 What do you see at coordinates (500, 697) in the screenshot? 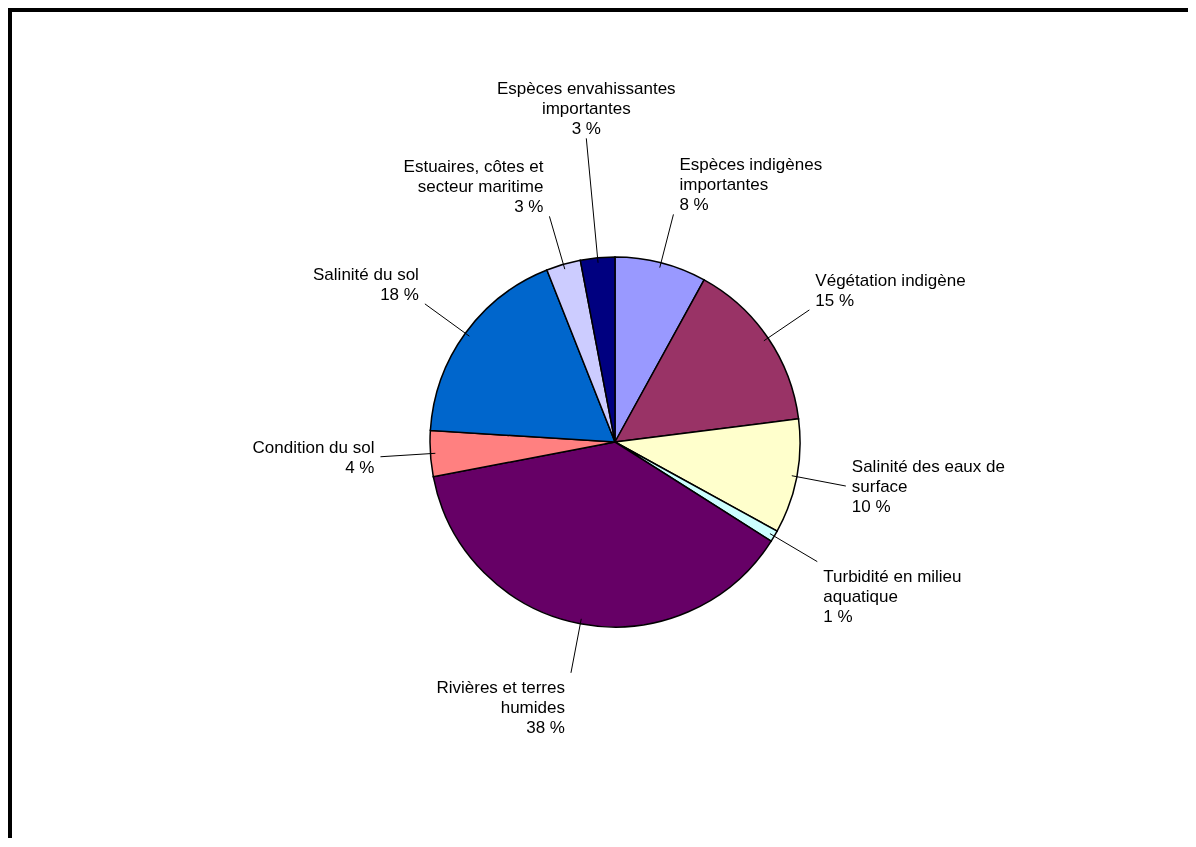
I see `slice-label: Rivières et terres humides` at bounding box center [500, 697].